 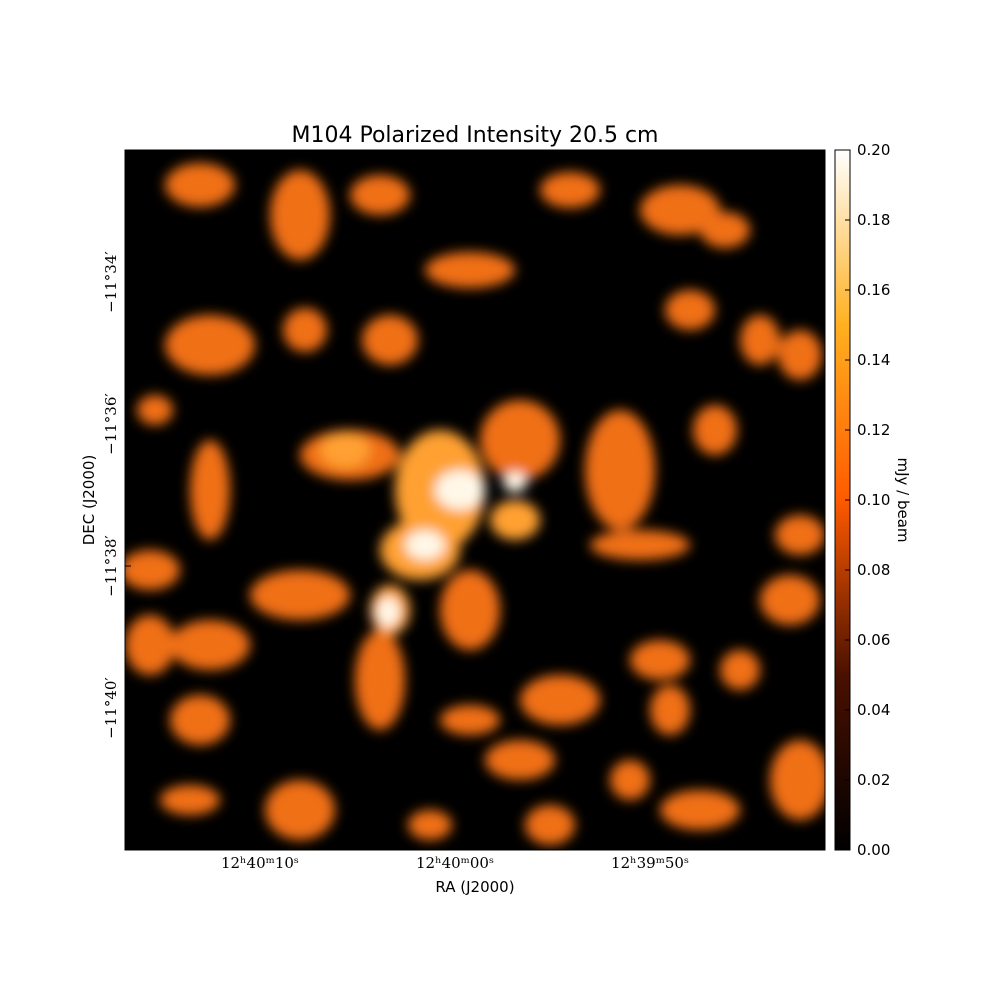 What do you see at coordinates (474, 887) in the screenshot?
I see `x-axis-label: RA (J2000)` at bounding box center [474, 887].